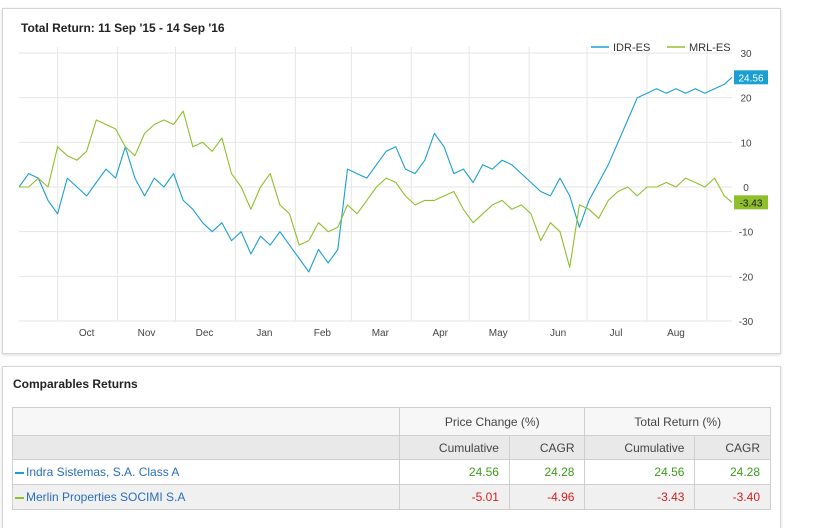 This screenshot has width=823, height=528. What do you see at coordinates (264, 333) in the screenshot?
I see `x-tick-label: Jan` at bounding box center [264, 333].